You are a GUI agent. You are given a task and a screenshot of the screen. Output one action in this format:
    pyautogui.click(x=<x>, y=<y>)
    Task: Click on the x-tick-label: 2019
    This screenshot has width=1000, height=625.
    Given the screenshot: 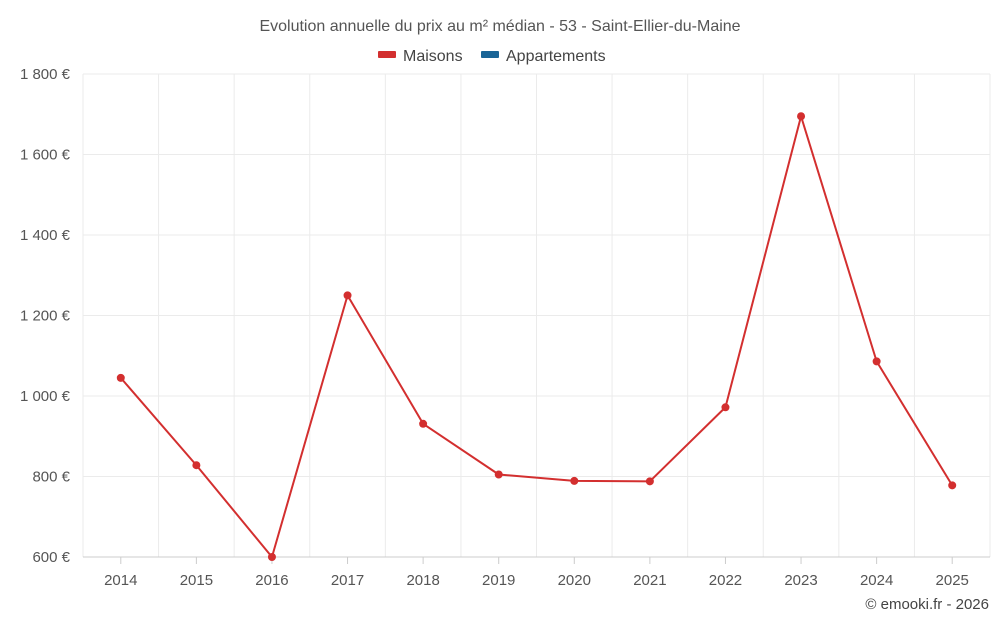 What is the action you would take?
    pyautogui.click(x=498, y=580)
    